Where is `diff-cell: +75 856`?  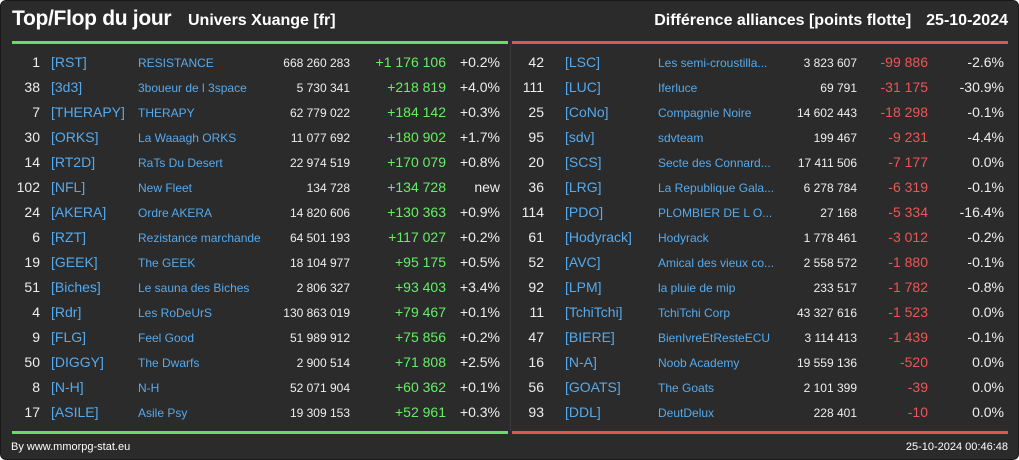
diff-cell: +75 856 is located at coordinates (420, 337).